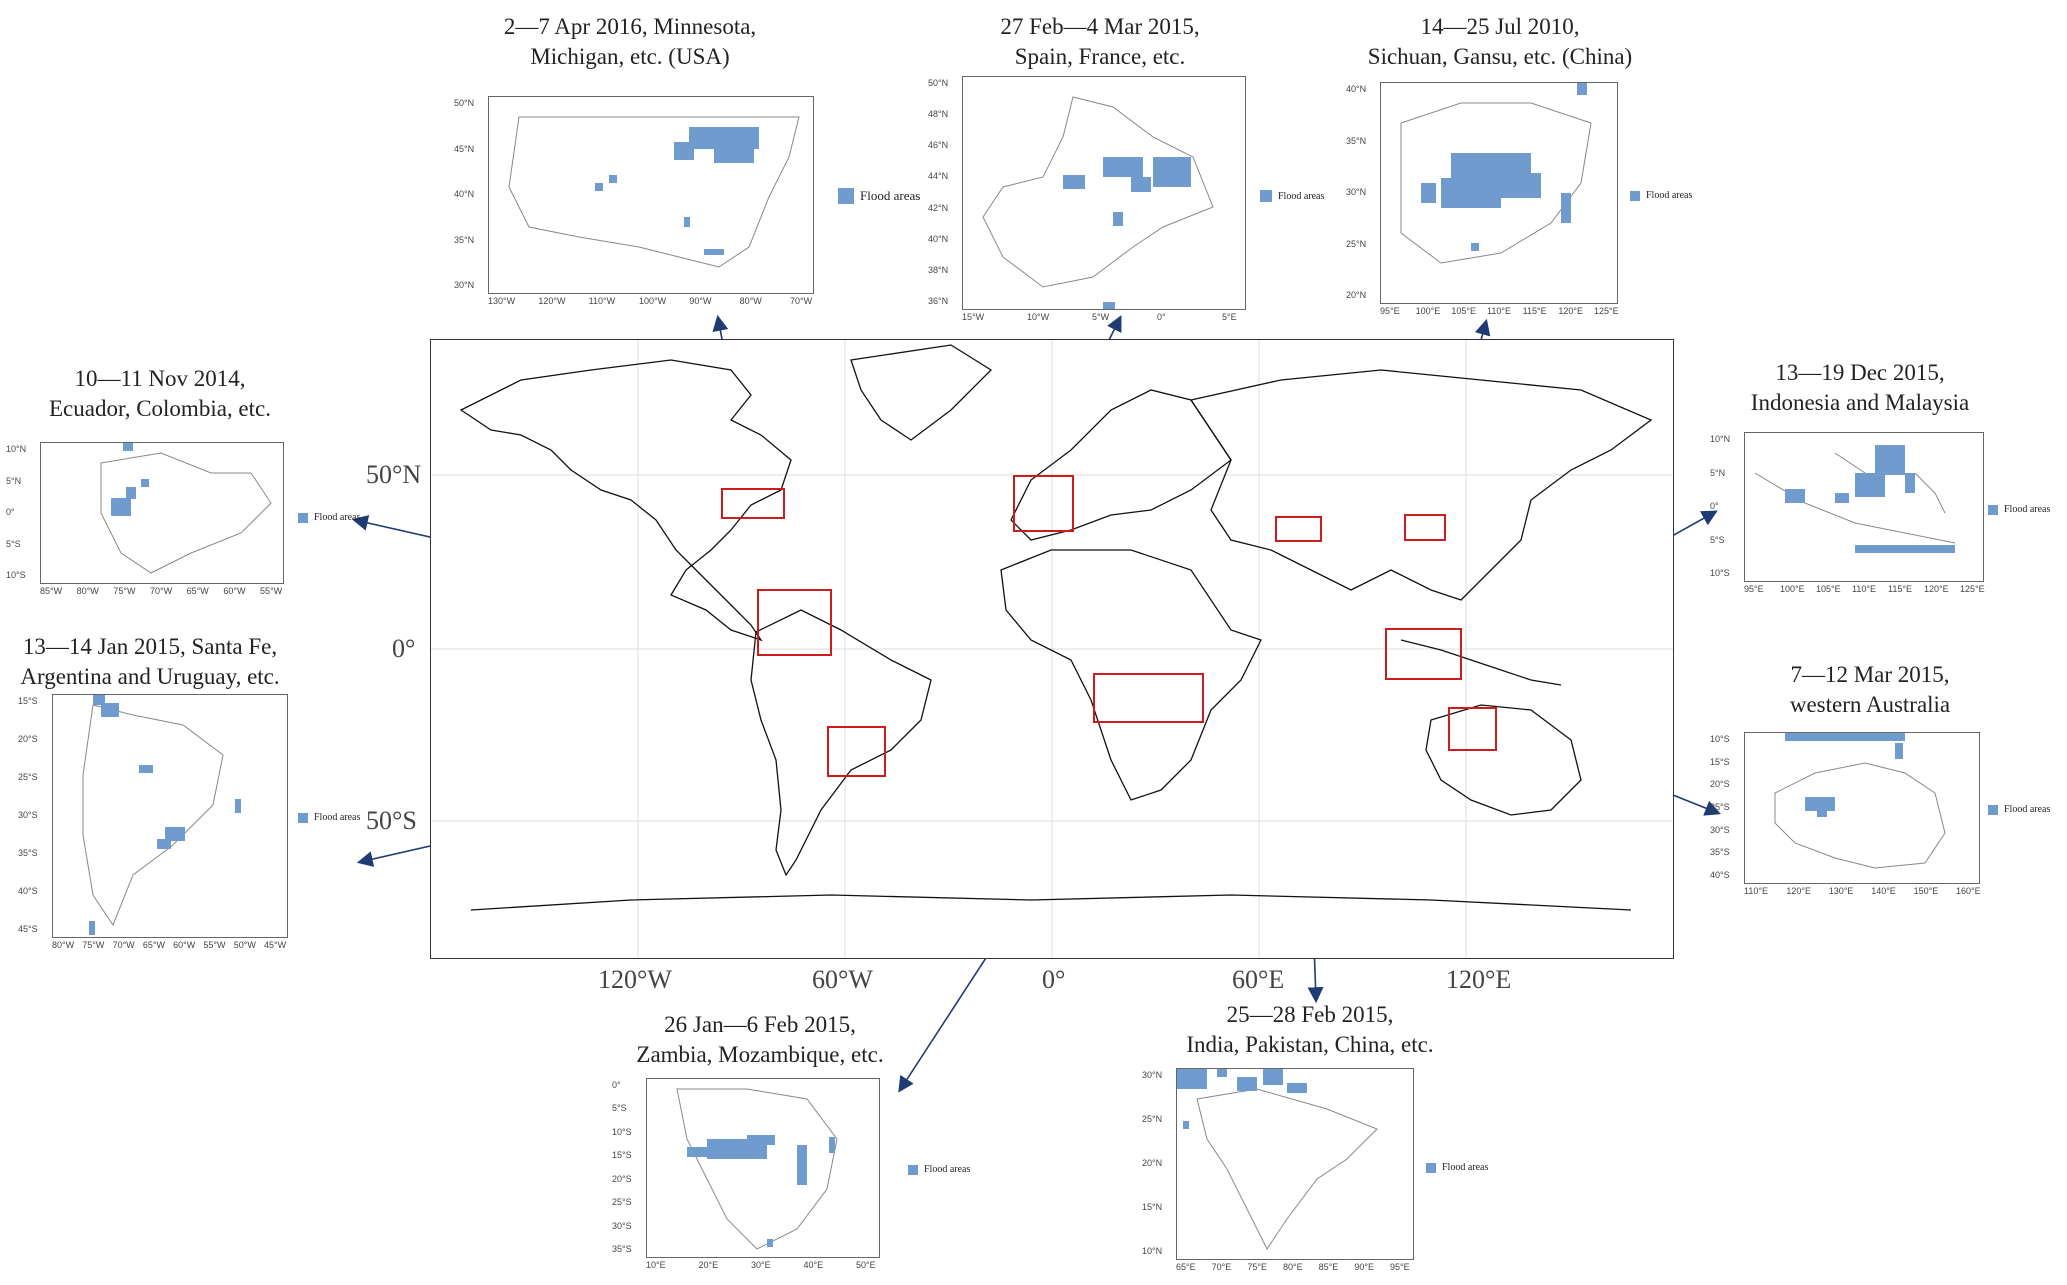 This screenshot has width=2067, height=1285. What do you see at coordinates (464, 148) in the screenshot?
I see `inset-usa-y-tick: 45°N` at bounding box center [464, 148].